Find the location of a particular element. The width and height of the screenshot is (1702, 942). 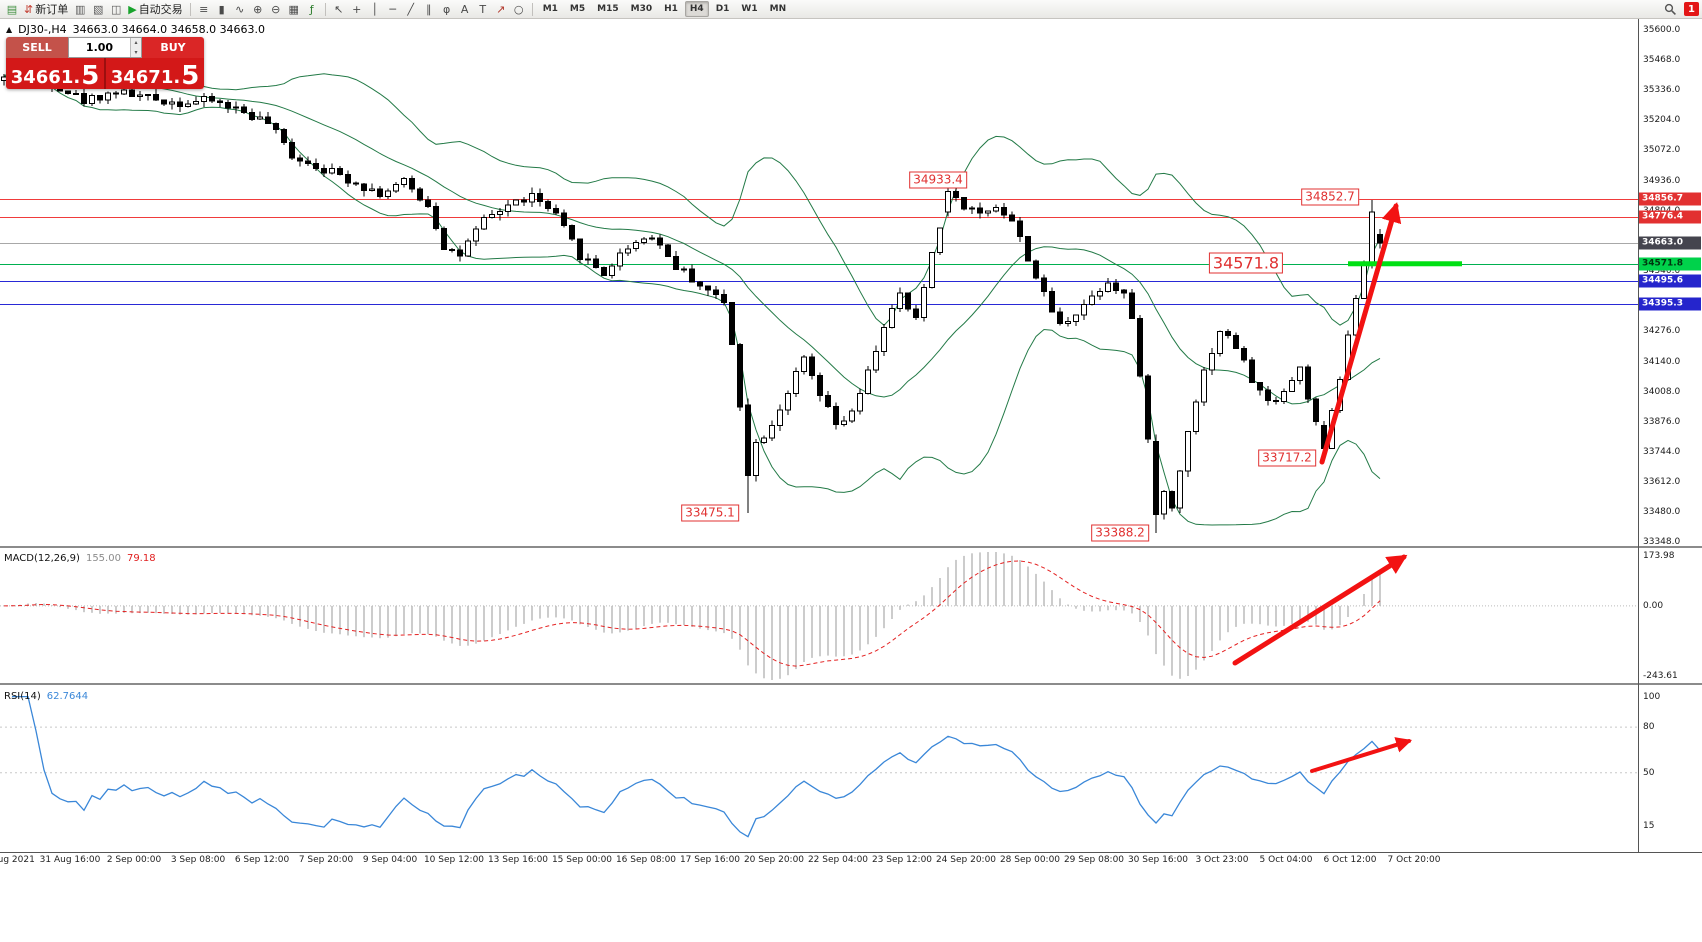

vertical-line-button: │ is located at coordinates (375, 9).